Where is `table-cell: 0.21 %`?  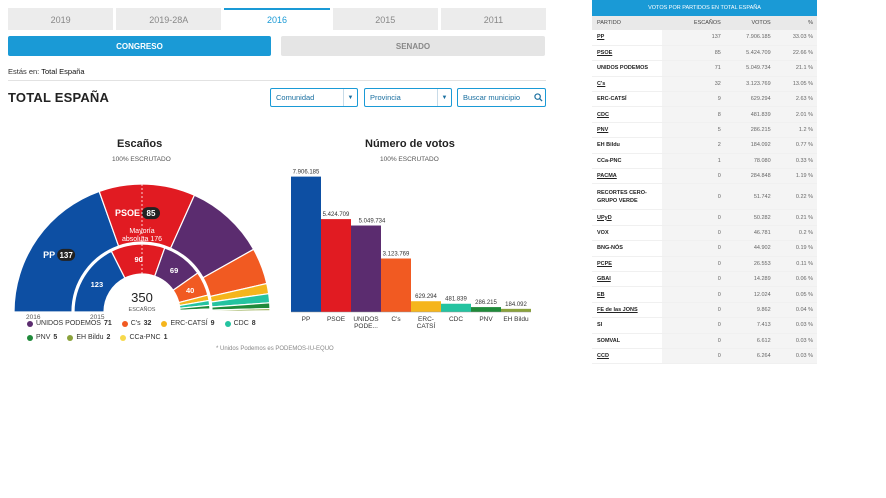 table-cell: 0.21 % is located at coordinates (795, 217).